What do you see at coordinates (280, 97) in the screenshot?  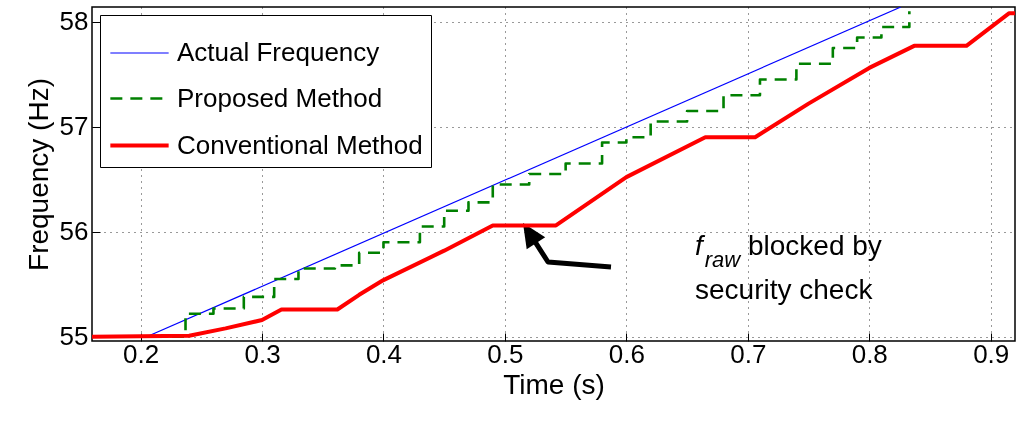 I see `legend-label: Proposed Method` at bounding box center [280, 97].